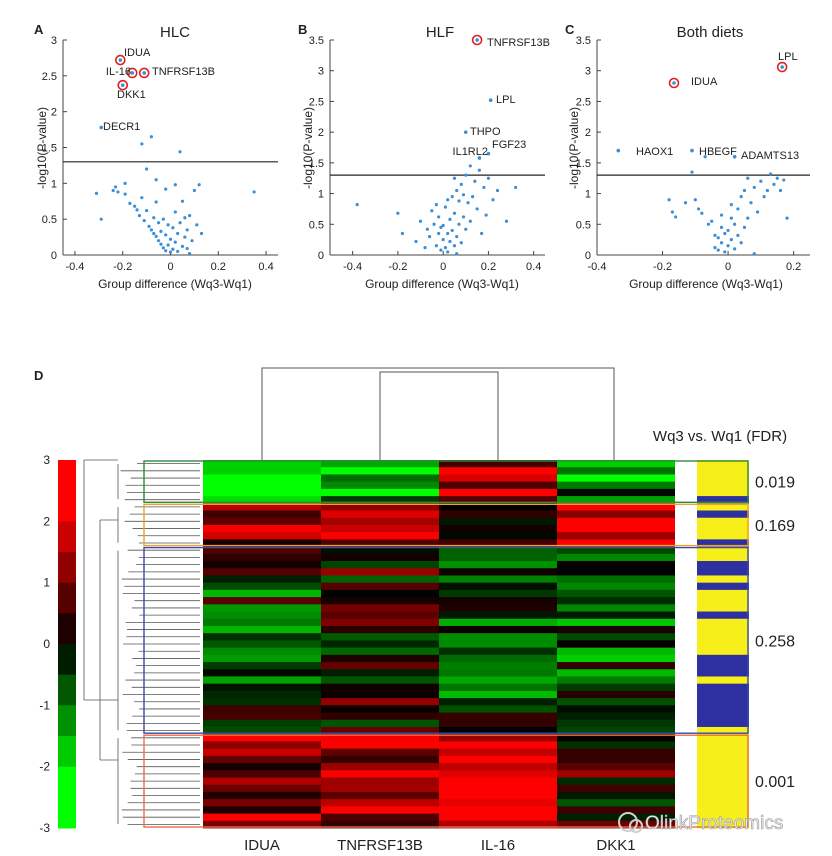  I want to click on x-axis-label: Group difference (Wq3-Wq1), so click(175, 284).